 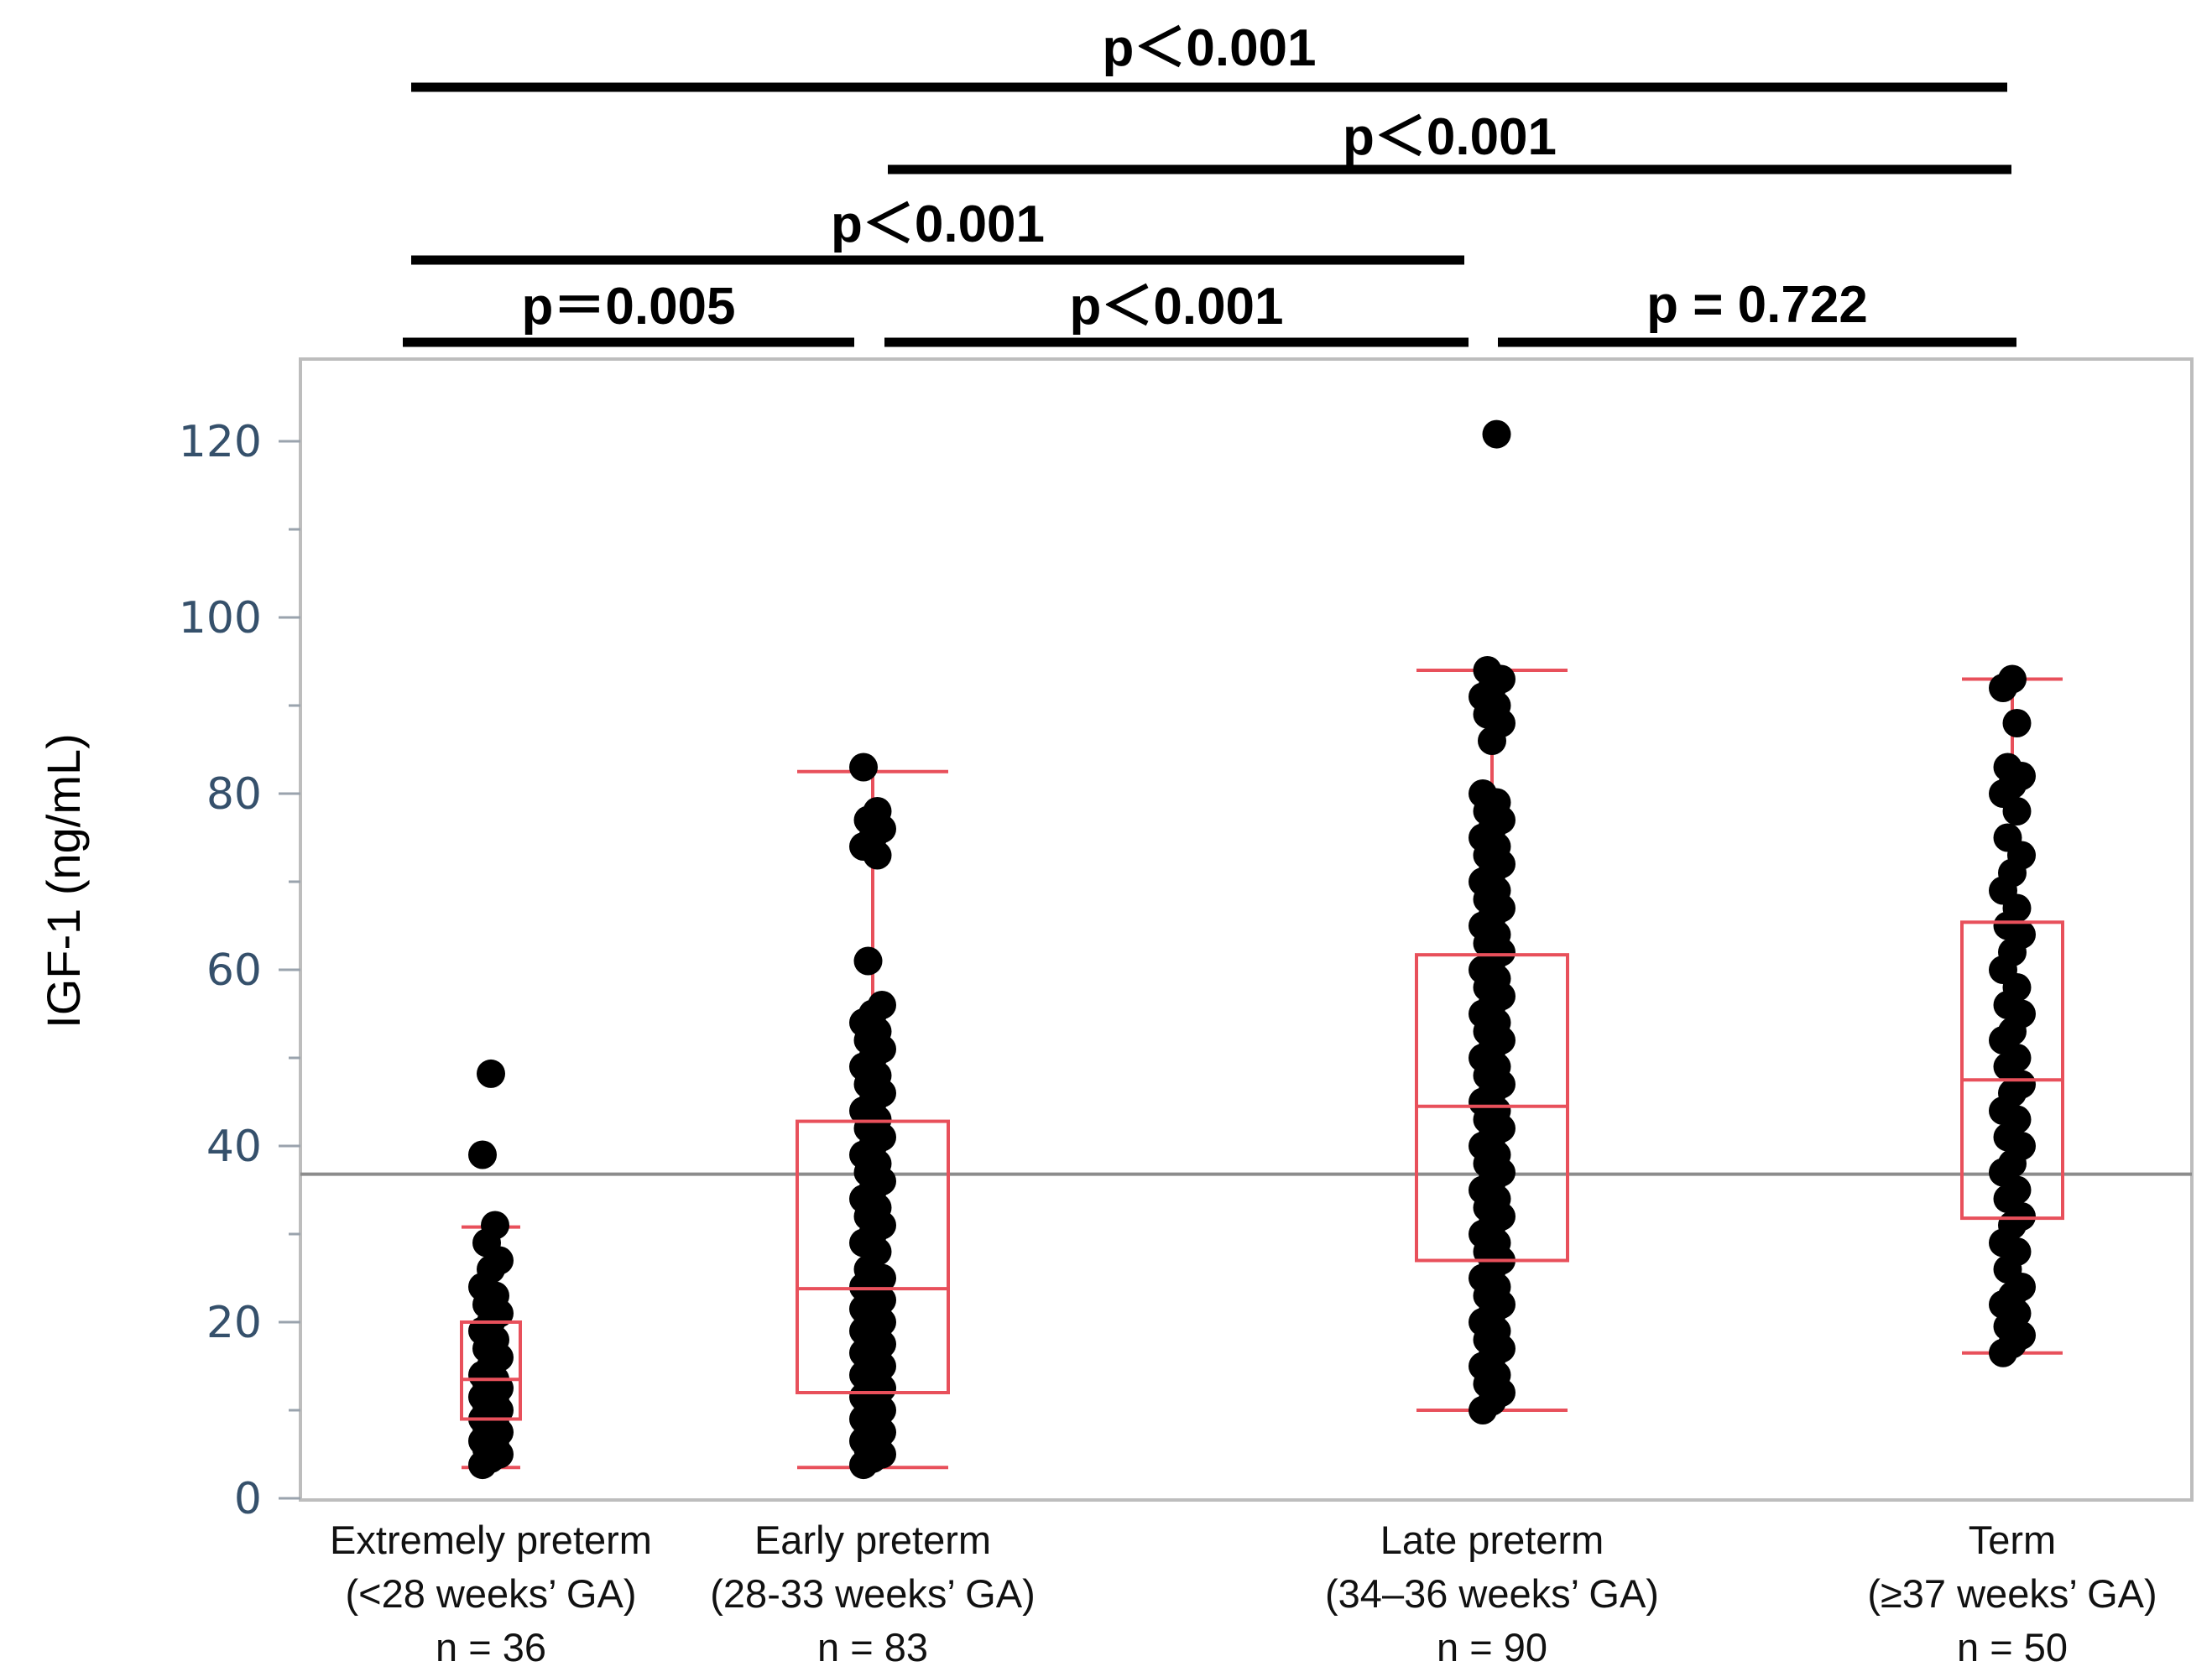 I want to click on y-tick-label: 20, so click(x=234, y=1323).